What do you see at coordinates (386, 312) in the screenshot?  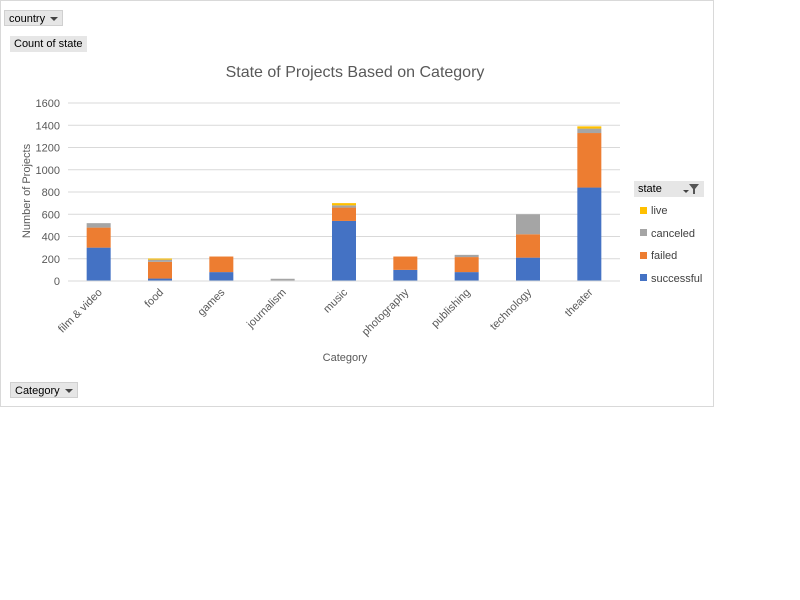 I see `x-tick-label: photography` at bounding box center [386, 312].